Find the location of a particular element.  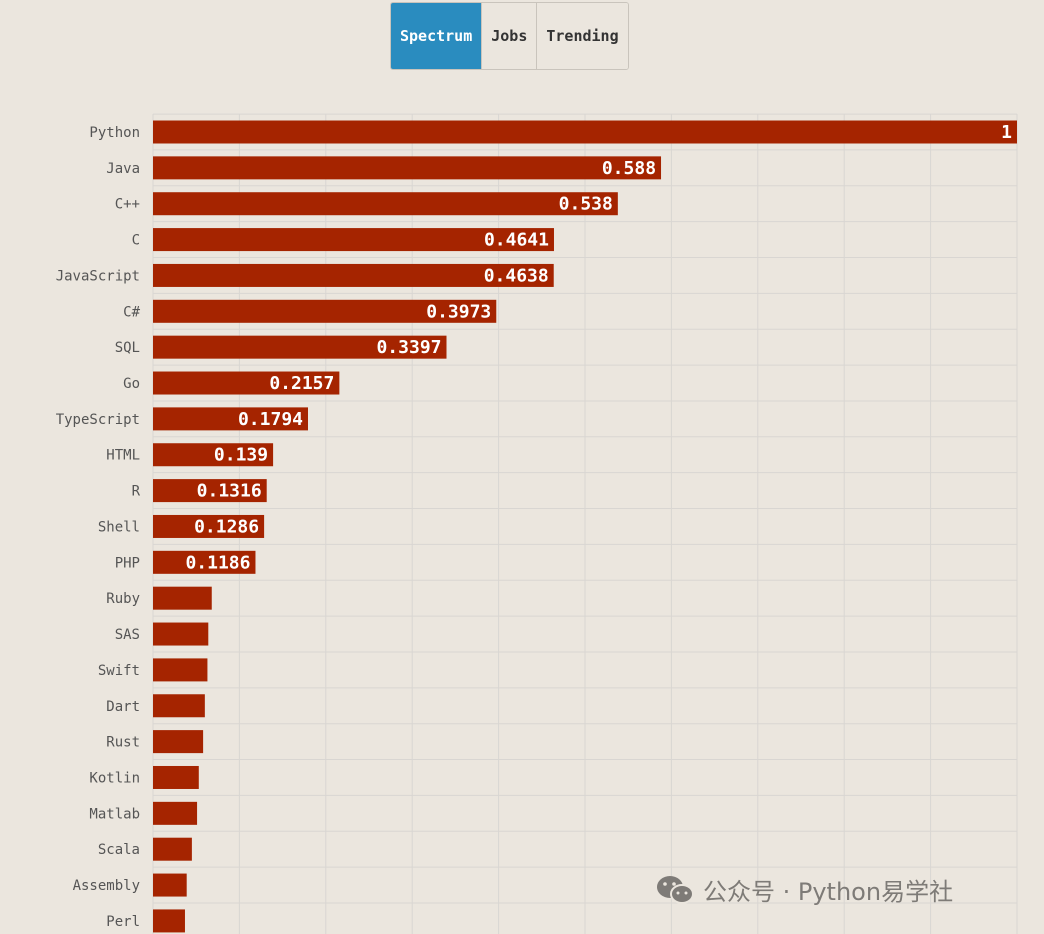

value-label: 0.1316 is located at coordinates (229, 491).